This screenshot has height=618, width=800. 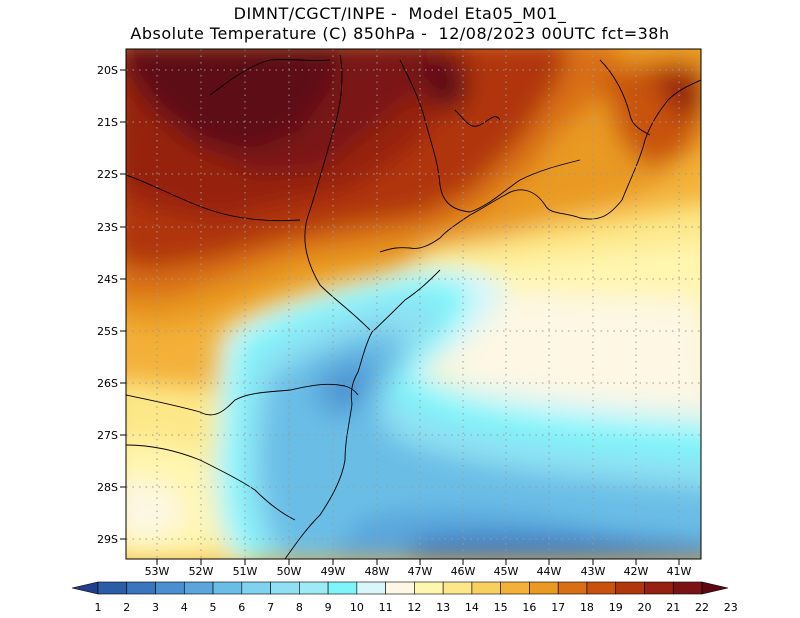 I want to click on lon-label: 53W, so click(x=157, y=571).